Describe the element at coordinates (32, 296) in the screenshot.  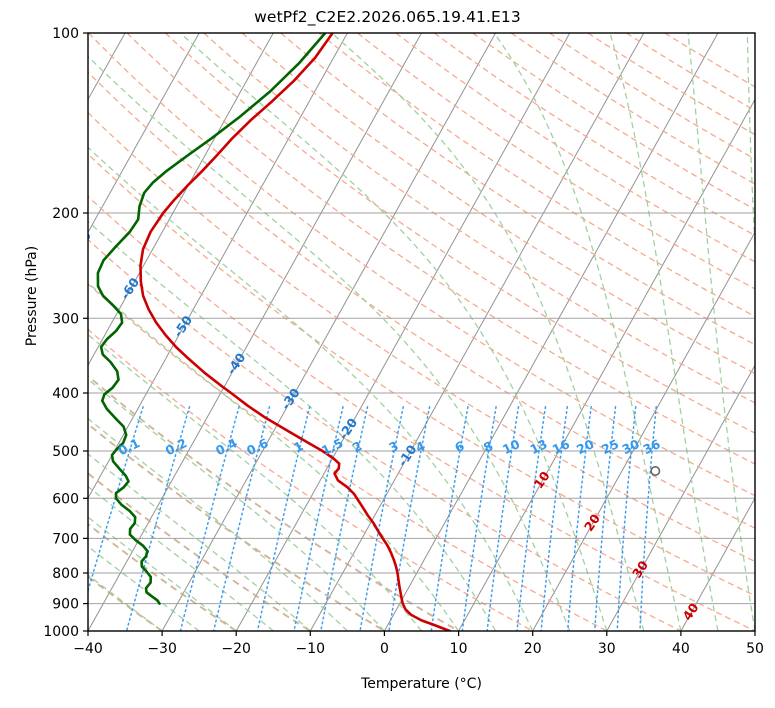
I see `y-axis-label: Pressure (hPa)` at that location.